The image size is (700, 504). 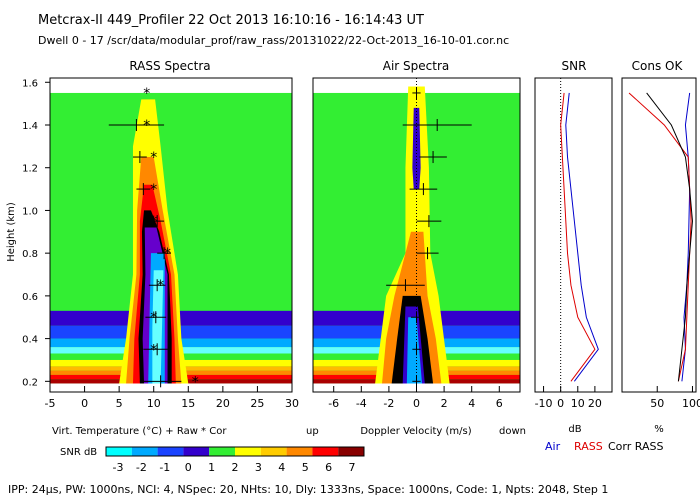 I want to click on colorbar-tick-label: 2, so click(x=235, y=467).